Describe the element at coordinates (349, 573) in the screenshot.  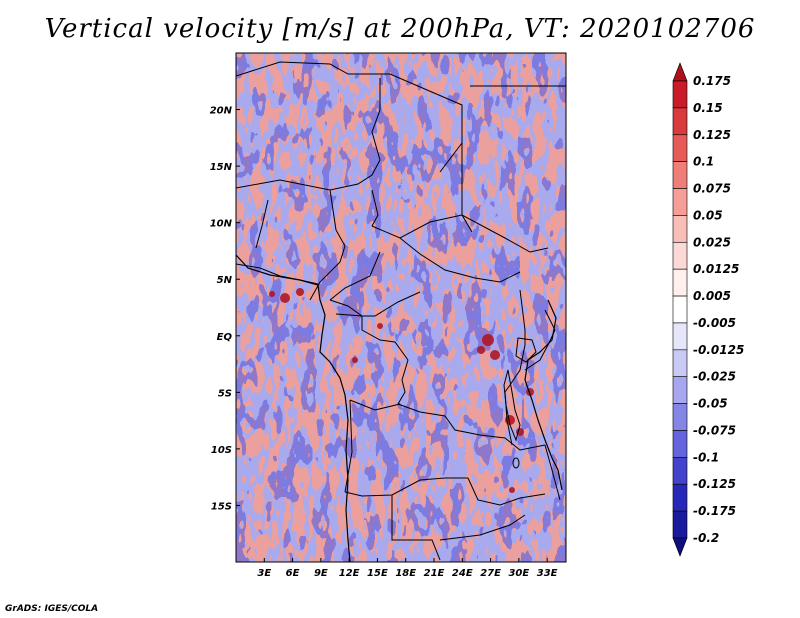
I see `lon-tick-label: 12E` at that location.